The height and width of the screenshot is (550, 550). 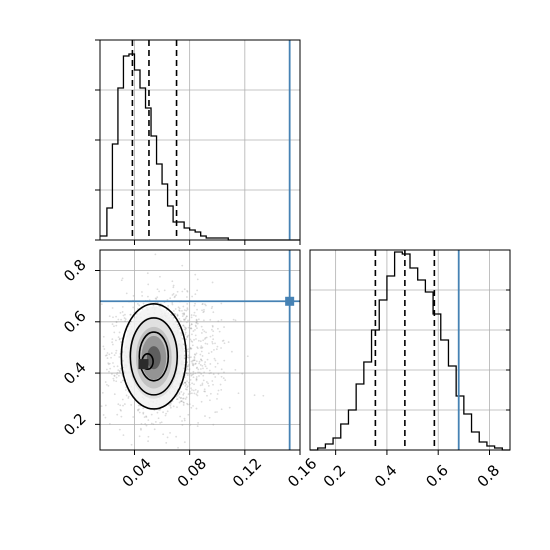 I want to click on contour-line, so click(x=154, y=356).